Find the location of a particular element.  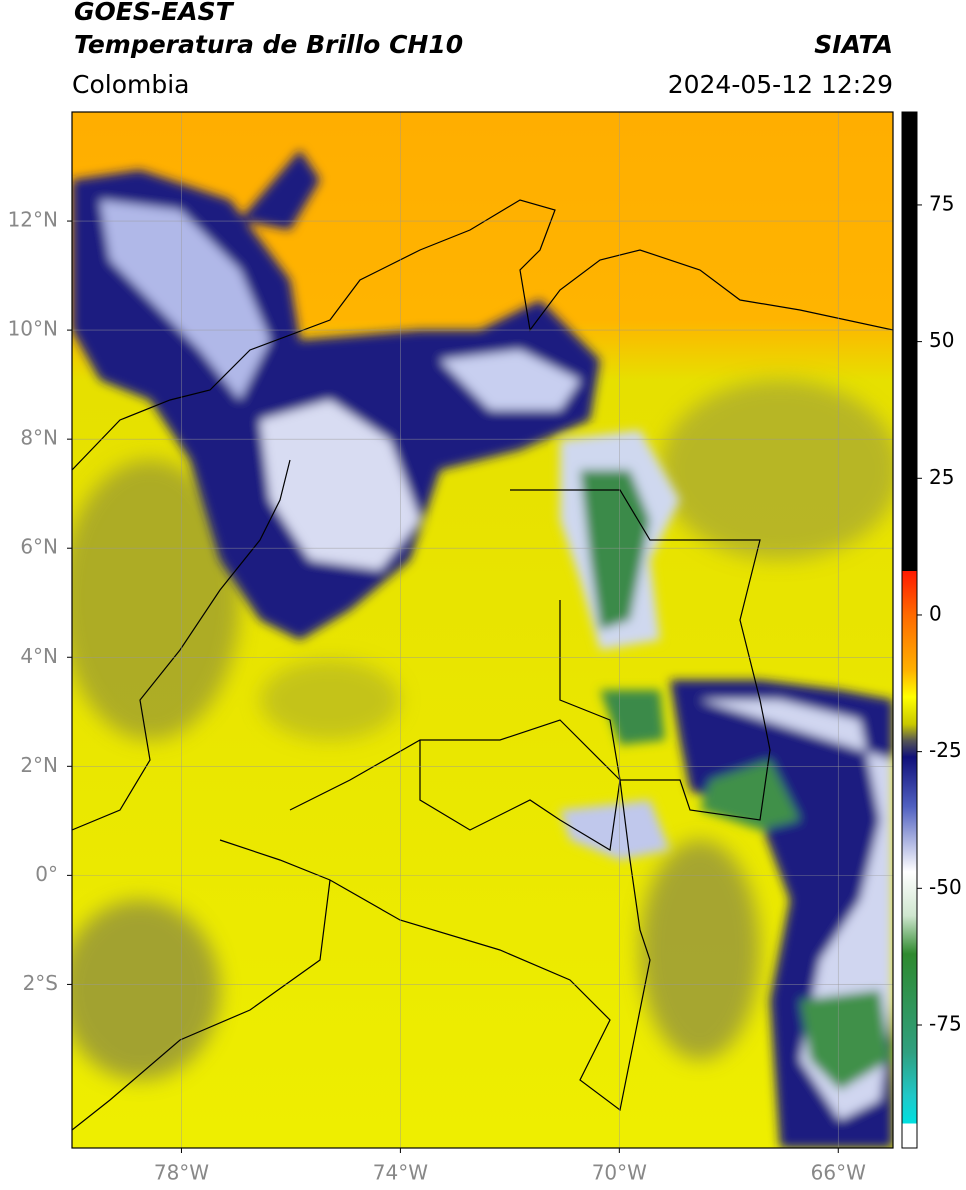

lat-tick-label: 0° is located at coordinates (46, 874).